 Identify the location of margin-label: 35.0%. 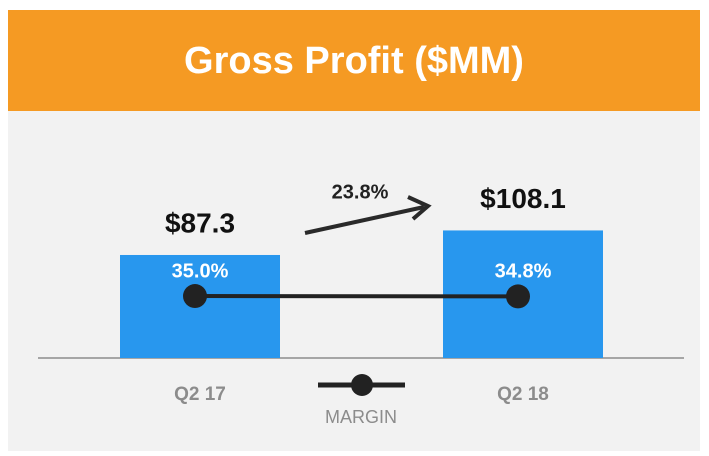
(200, 271).